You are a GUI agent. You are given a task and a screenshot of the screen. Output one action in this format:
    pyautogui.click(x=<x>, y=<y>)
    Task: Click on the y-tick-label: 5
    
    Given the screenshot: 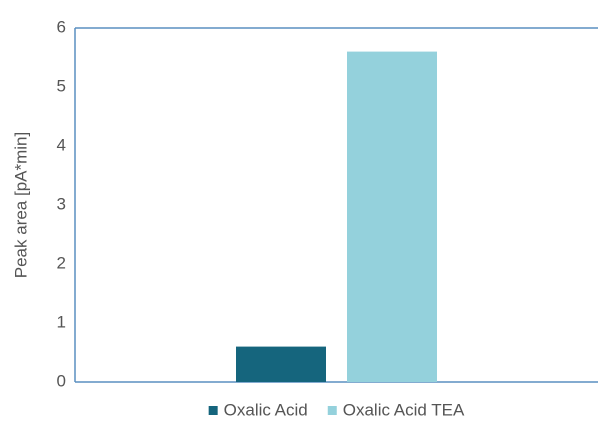 What is the action you would take?
    pyautogui.click(x=61, y=85)
    